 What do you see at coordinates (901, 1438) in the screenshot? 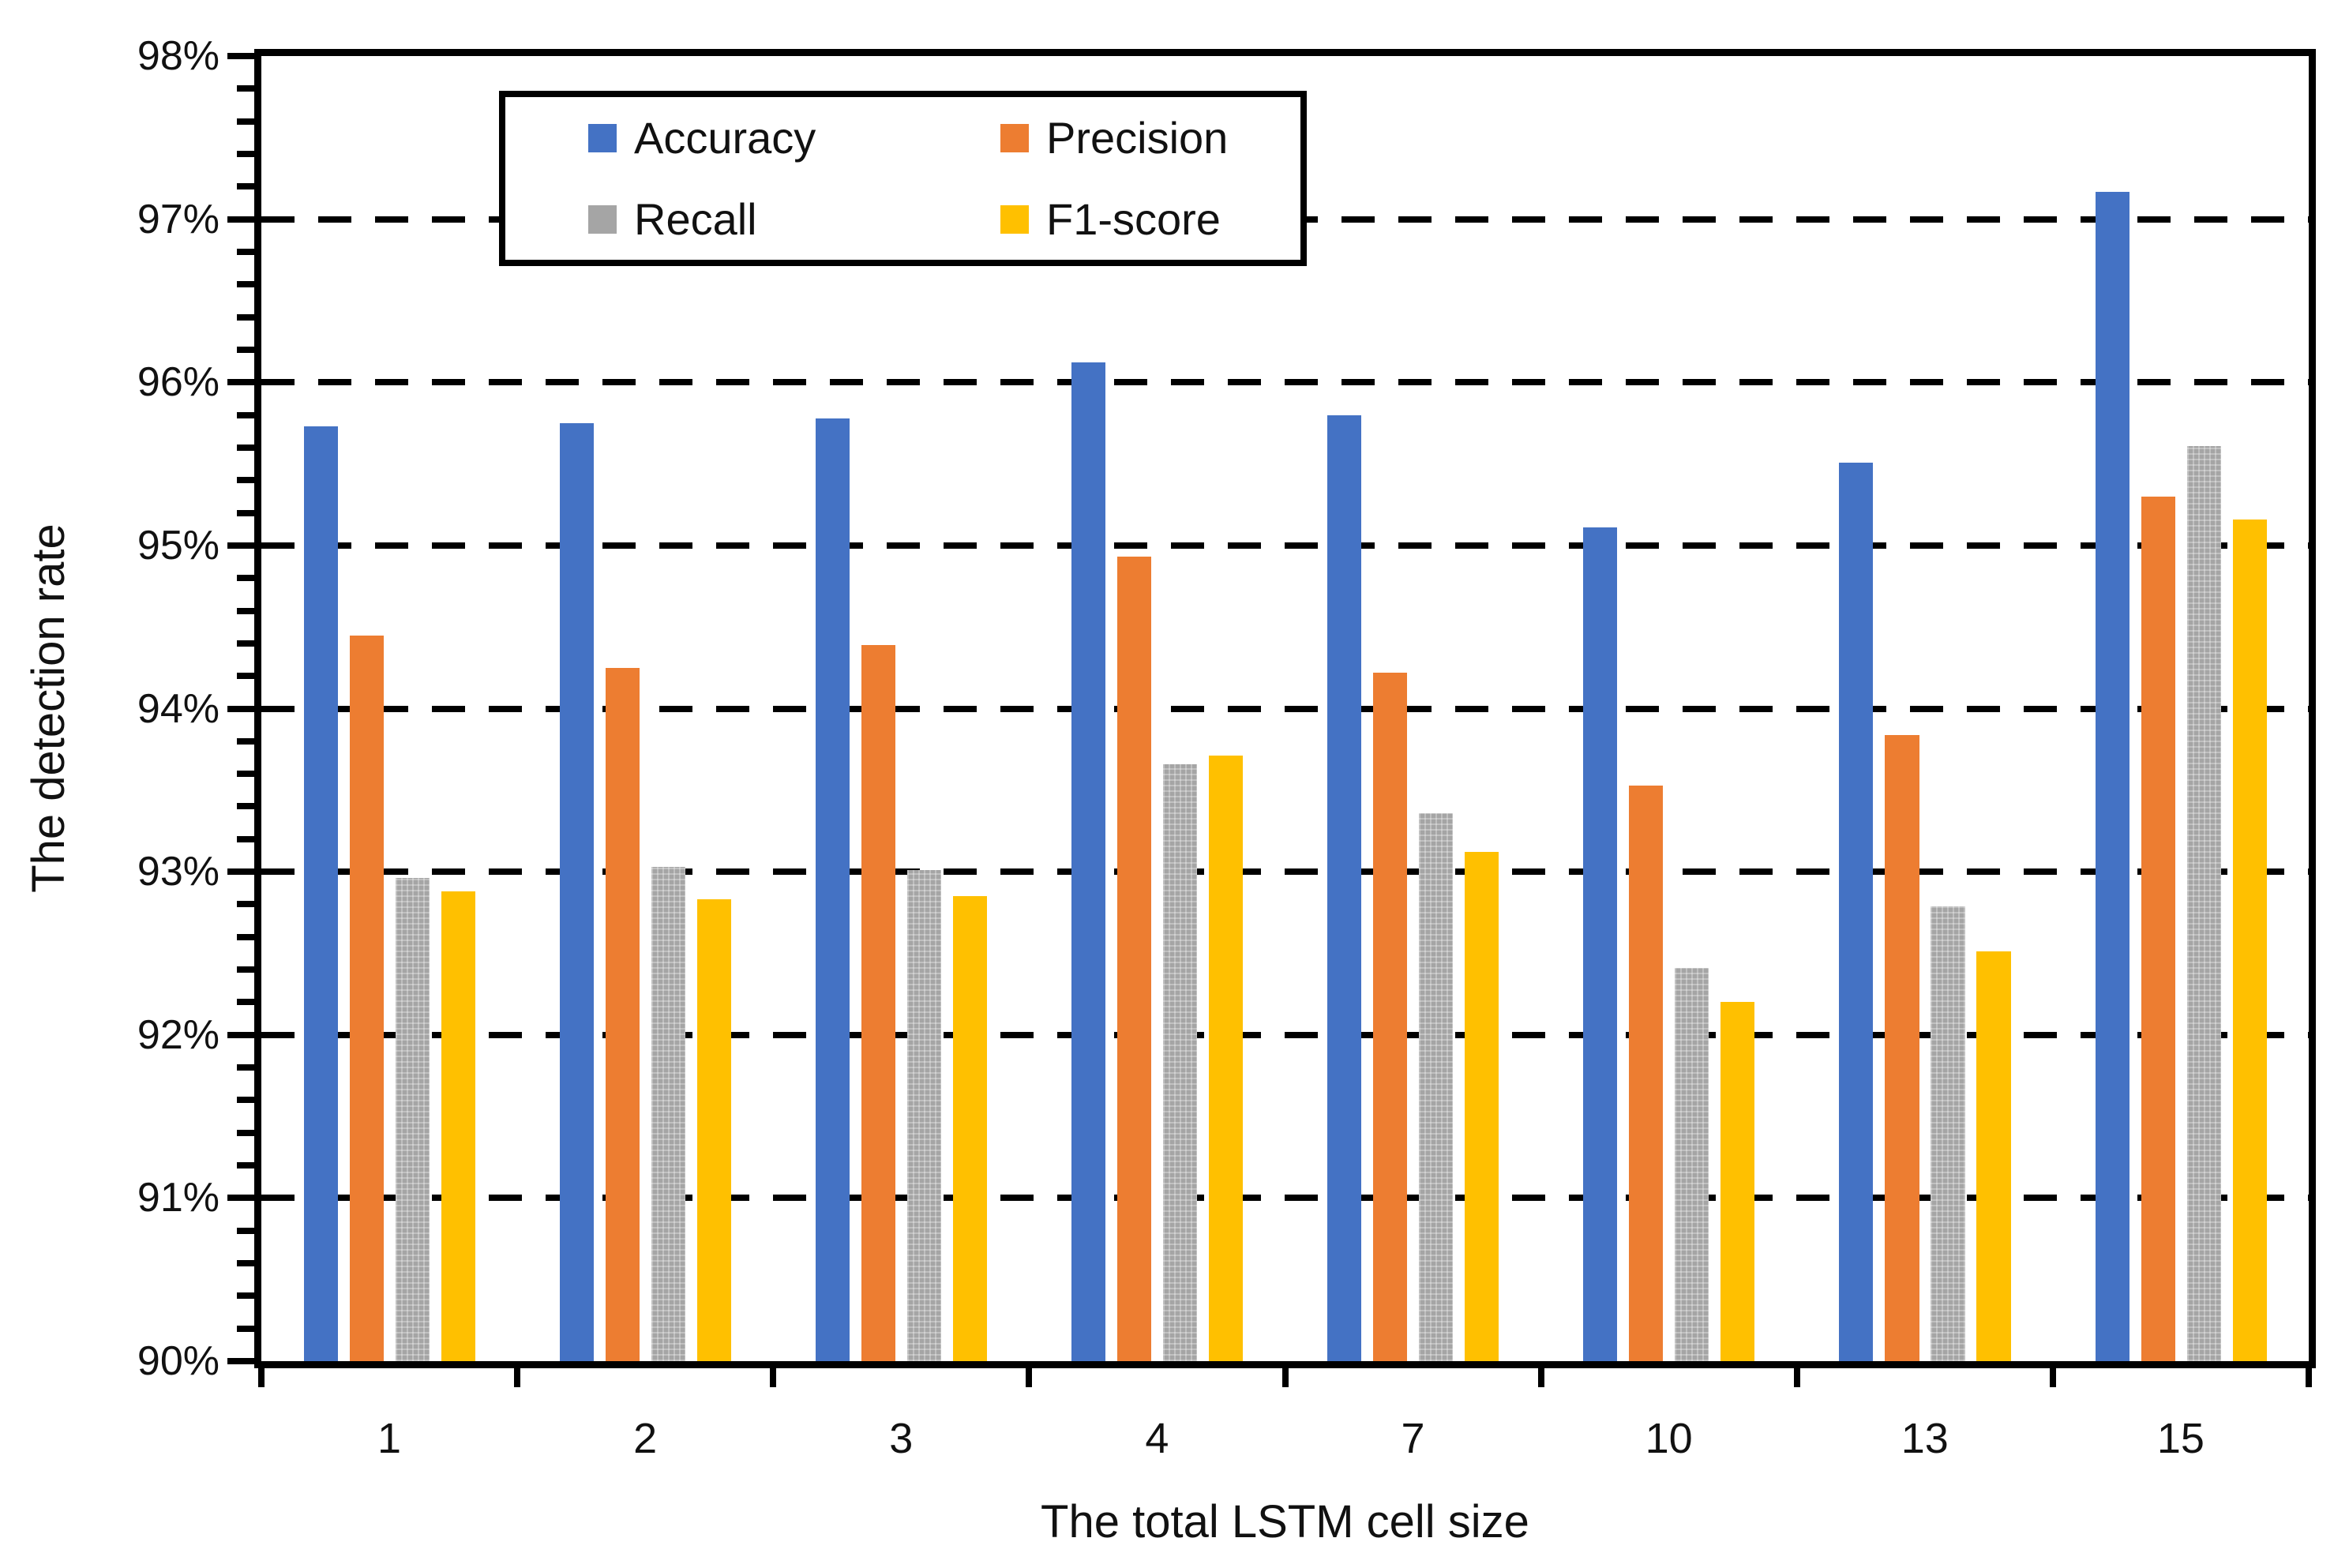
I see `x-category-label: 3` at bounding box center [901, 1438].